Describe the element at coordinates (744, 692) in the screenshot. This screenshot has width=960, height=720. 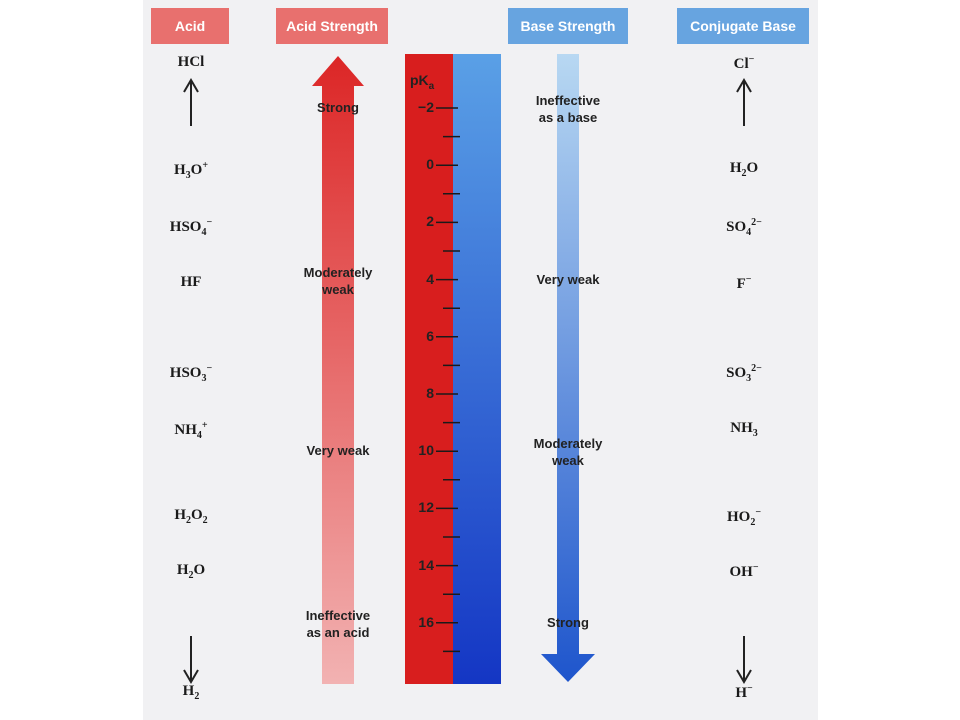
I see `conjugate-base-species: H−` at that location.